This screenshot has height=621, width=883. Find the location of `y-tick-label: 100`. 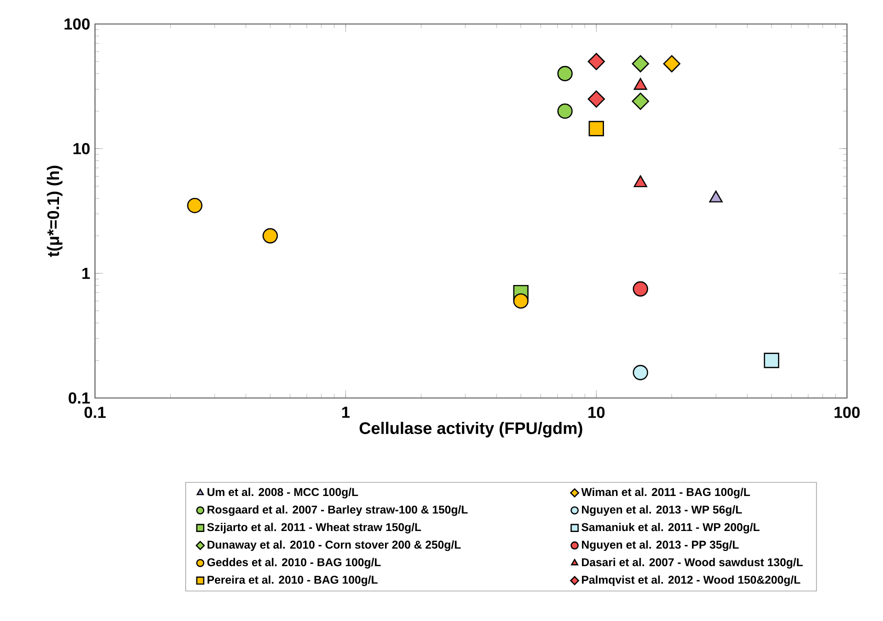

y-tick-label: 100 is located at coordinates (77, 24).